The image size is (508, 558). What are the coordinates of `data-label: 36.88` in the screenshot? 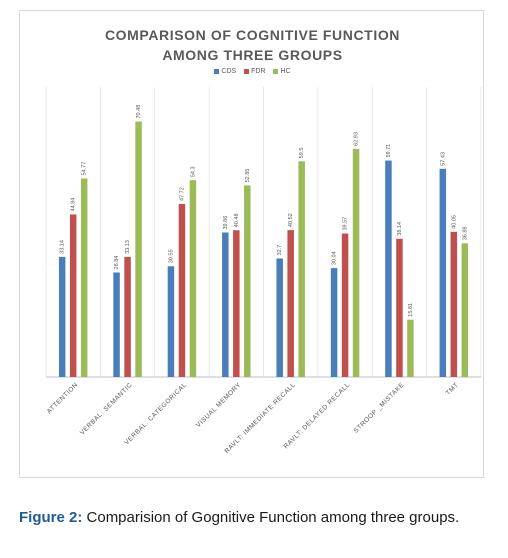 It's located at (465, 234).